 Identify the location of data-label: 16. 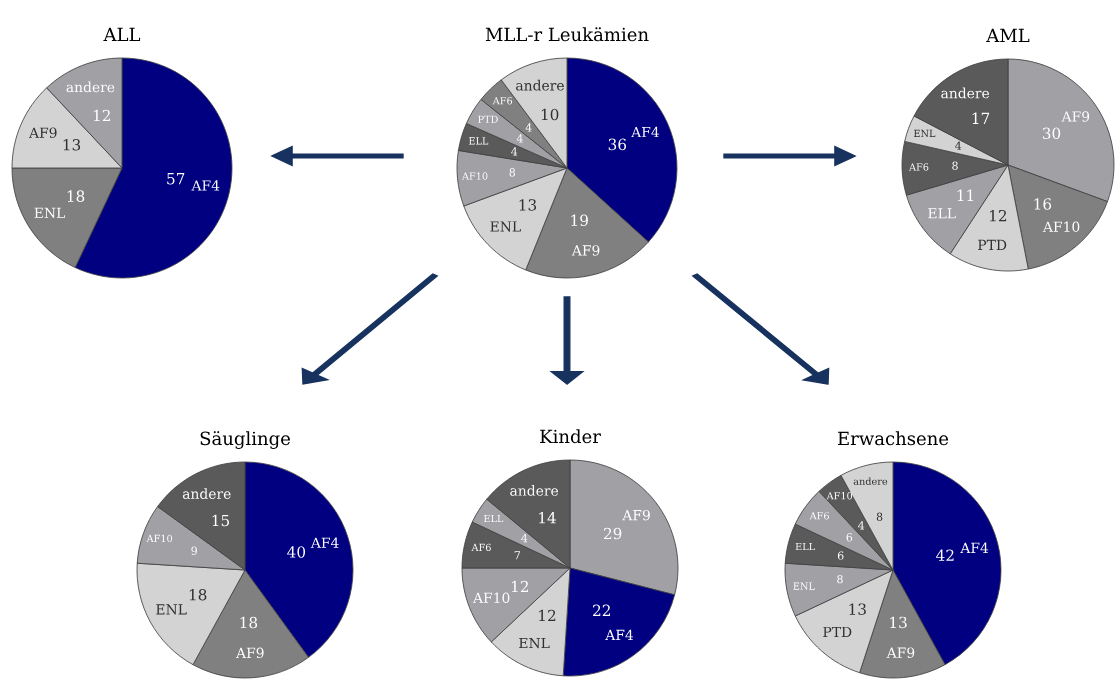
(1043, 204).